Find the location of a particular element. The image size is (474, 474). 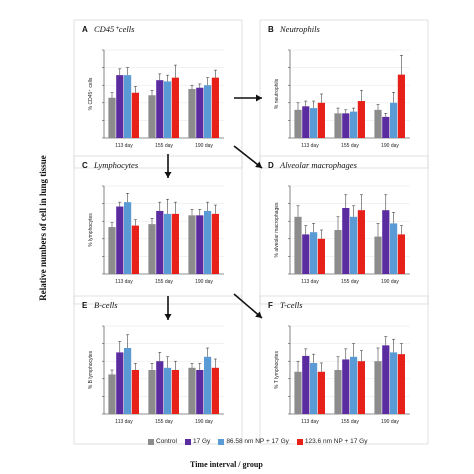

panel-letter: D is located at coordinates (271, 165).